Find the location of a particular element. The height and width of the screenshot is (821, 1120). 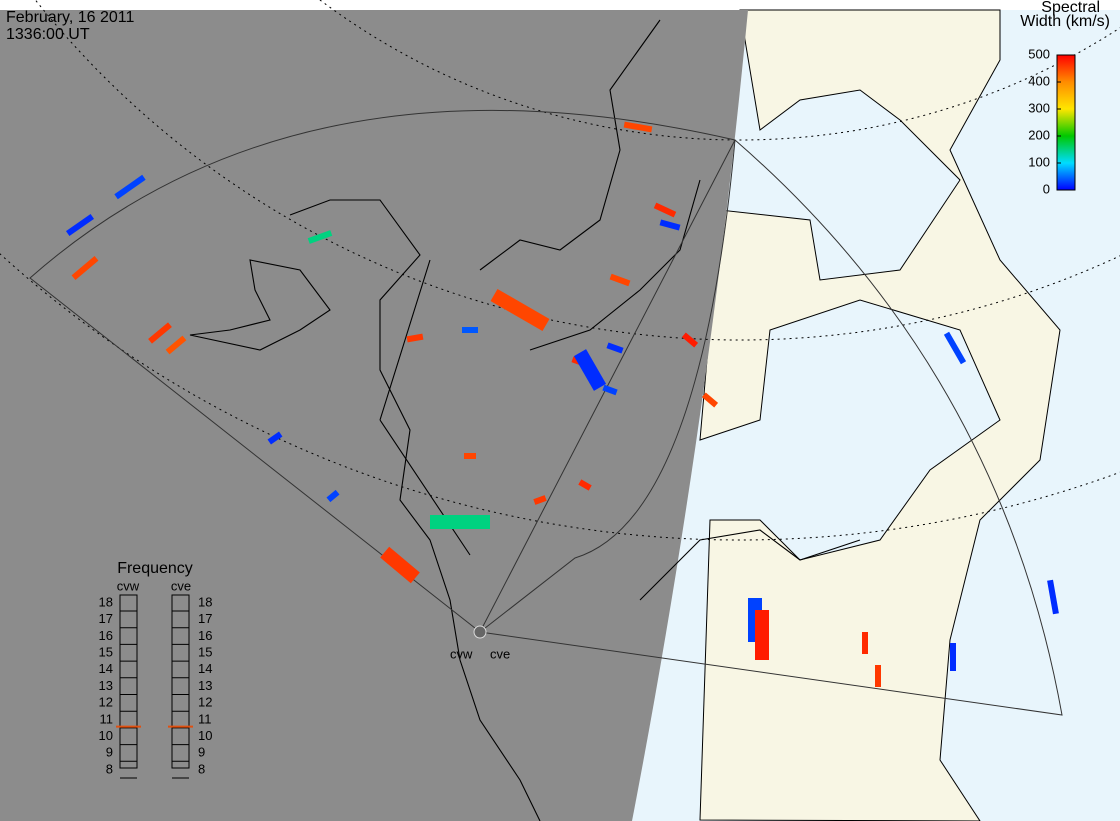

colorbar-tick-label: 100 is located at coordinates (1039, 161).